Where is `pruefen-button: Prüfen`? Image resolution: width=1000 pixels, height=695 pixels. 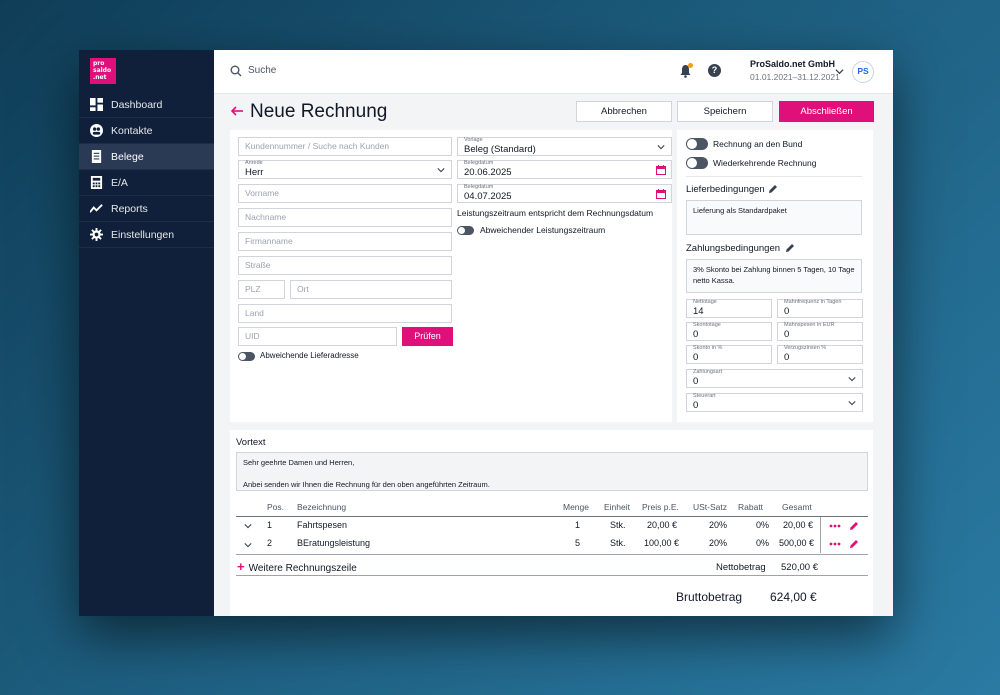
pruefen-button: Prüfen is located at coordinates (427, 336).